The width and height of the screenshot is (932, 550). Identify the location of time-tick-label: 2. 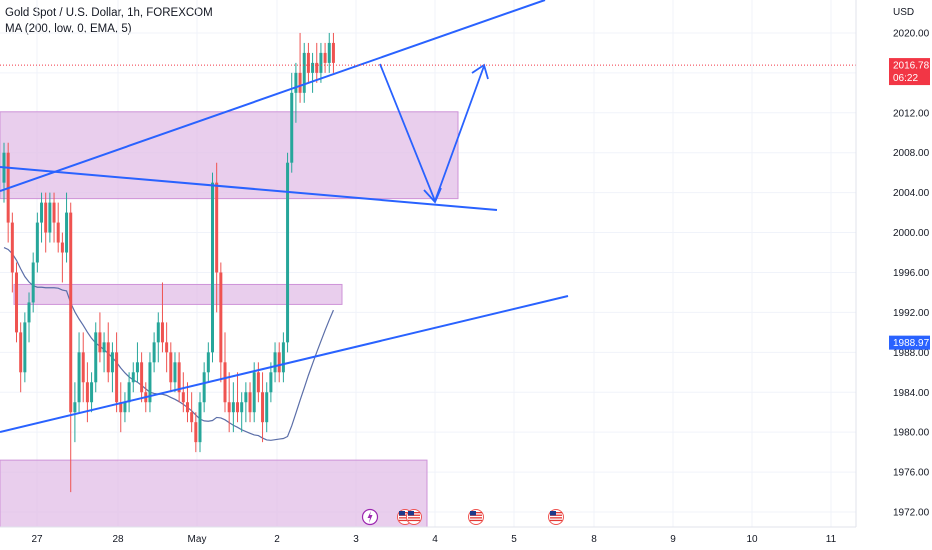
(277, 539).